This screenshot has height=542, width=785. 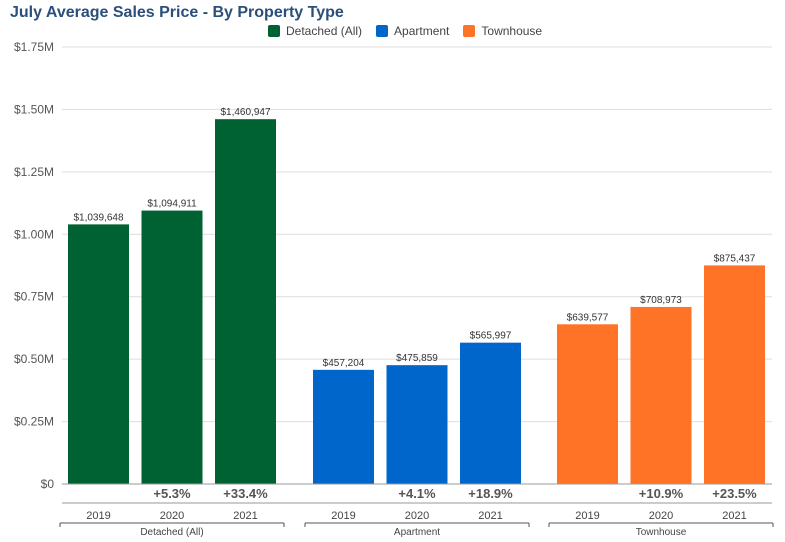 I want to click on y-tick-label: $0.50M, so click(x=34, y=359).